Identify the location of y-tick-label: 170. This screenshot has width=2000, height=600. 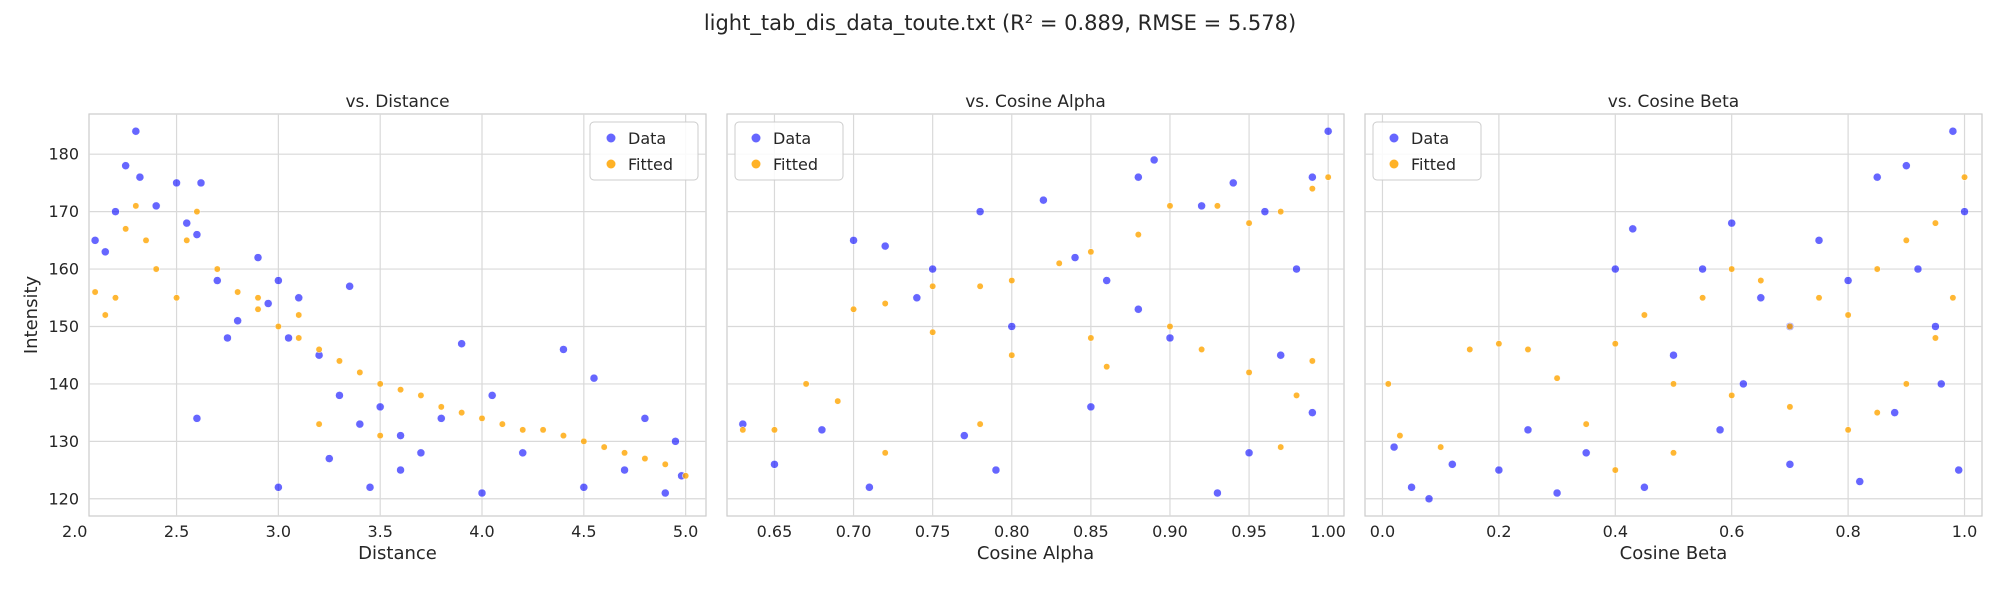
(63, 211).